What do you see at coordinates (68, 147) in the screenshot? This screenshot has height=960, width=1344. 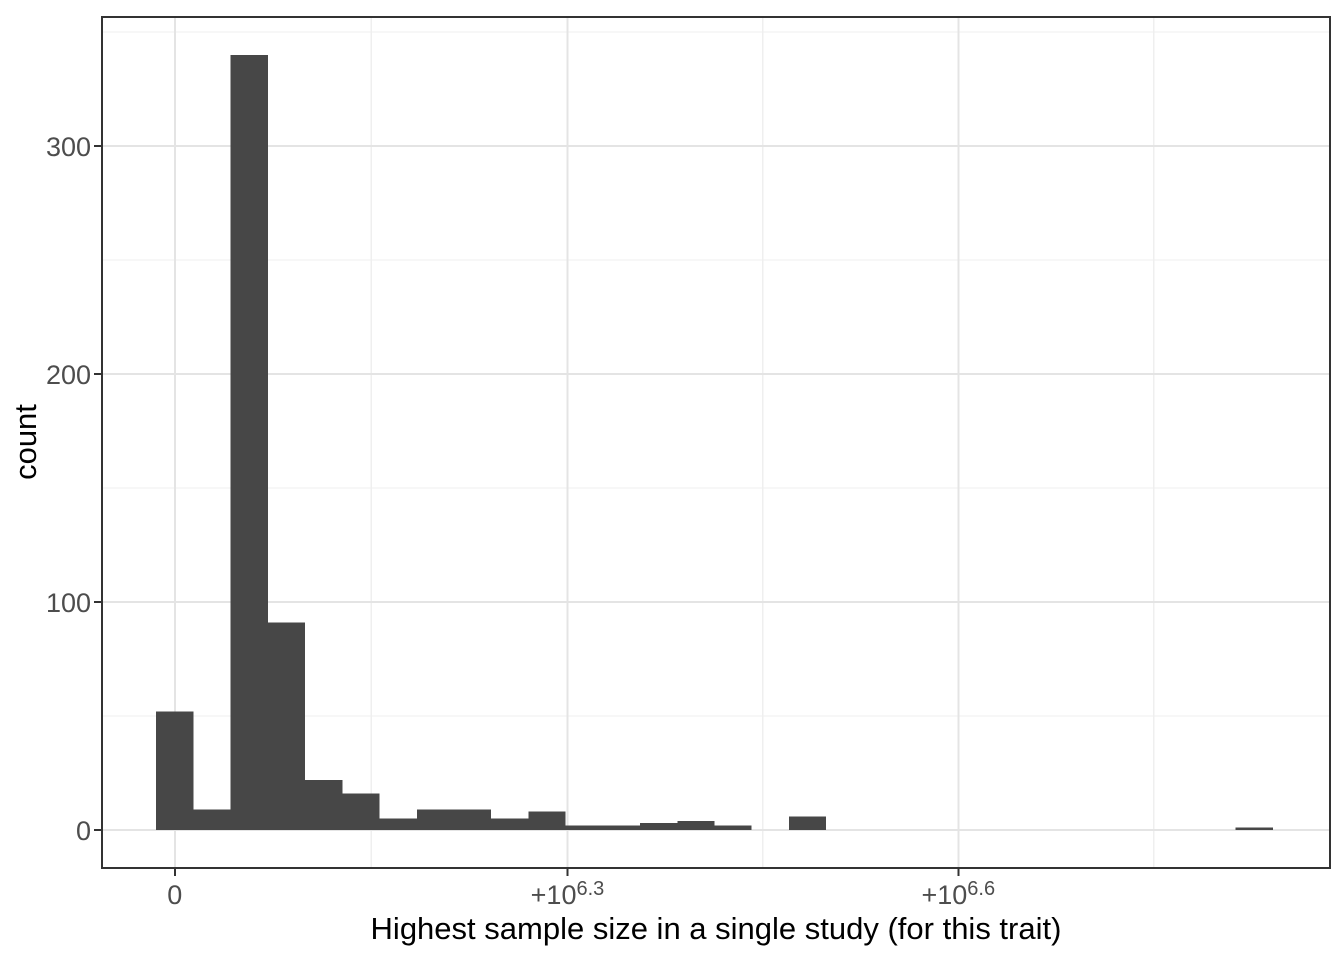 I see `y-tick-label: 300` at bounding box center [68, 147].